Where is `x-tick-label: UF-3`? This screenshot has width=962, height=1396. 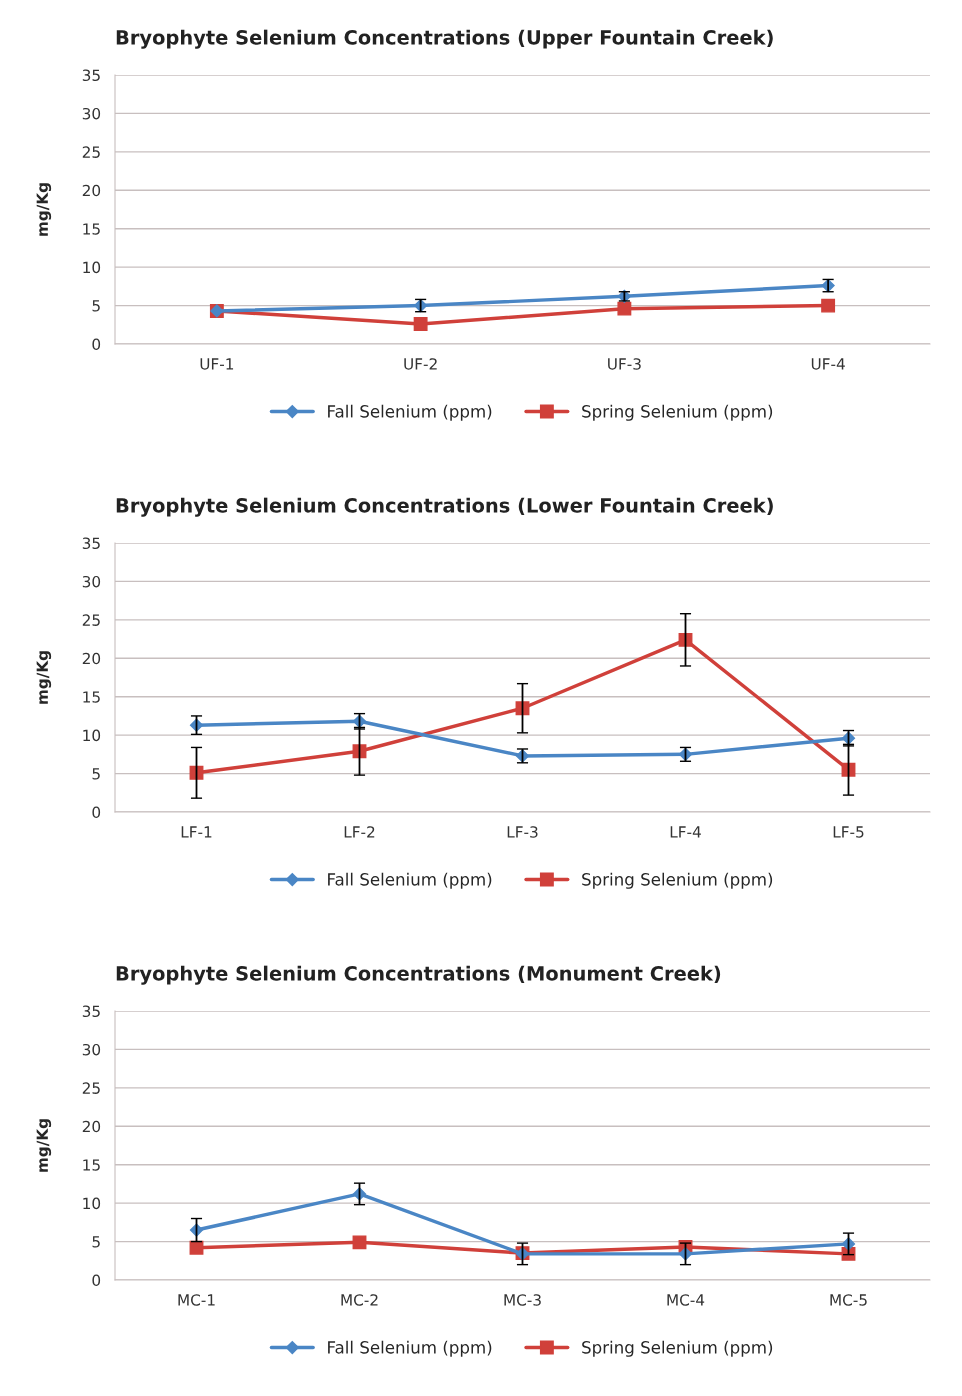 x-tick-label: UF-3 is located at coordinates (624, 364).